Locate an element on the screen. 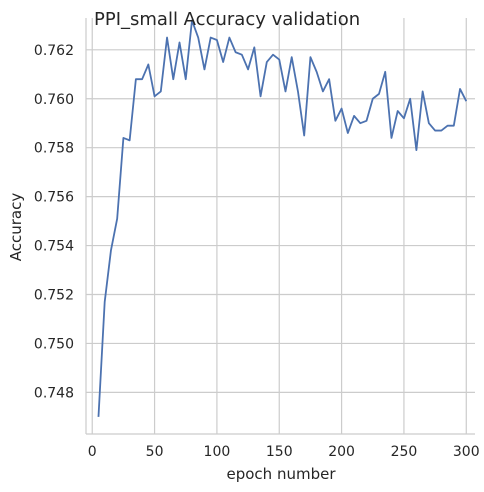 This screenshot has width=484, height=492. x-axis-label: epoch number is located at coordinates (282, 474).